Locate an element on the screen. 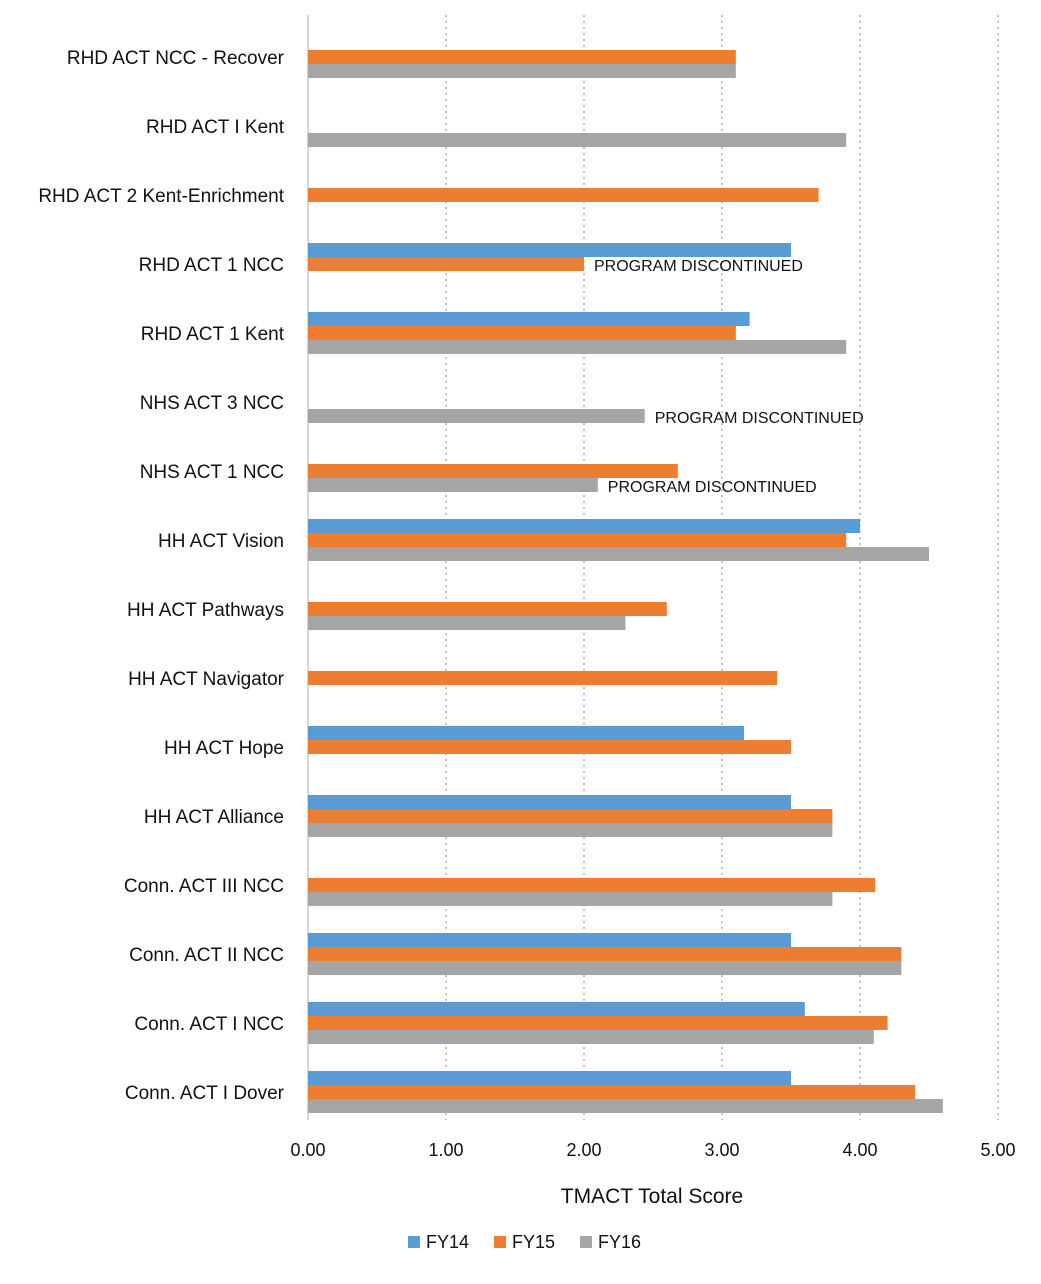 This screenshot has height=1284, width=1041. category-label: HH ACT Navigator is located at coordinates (206, 679).